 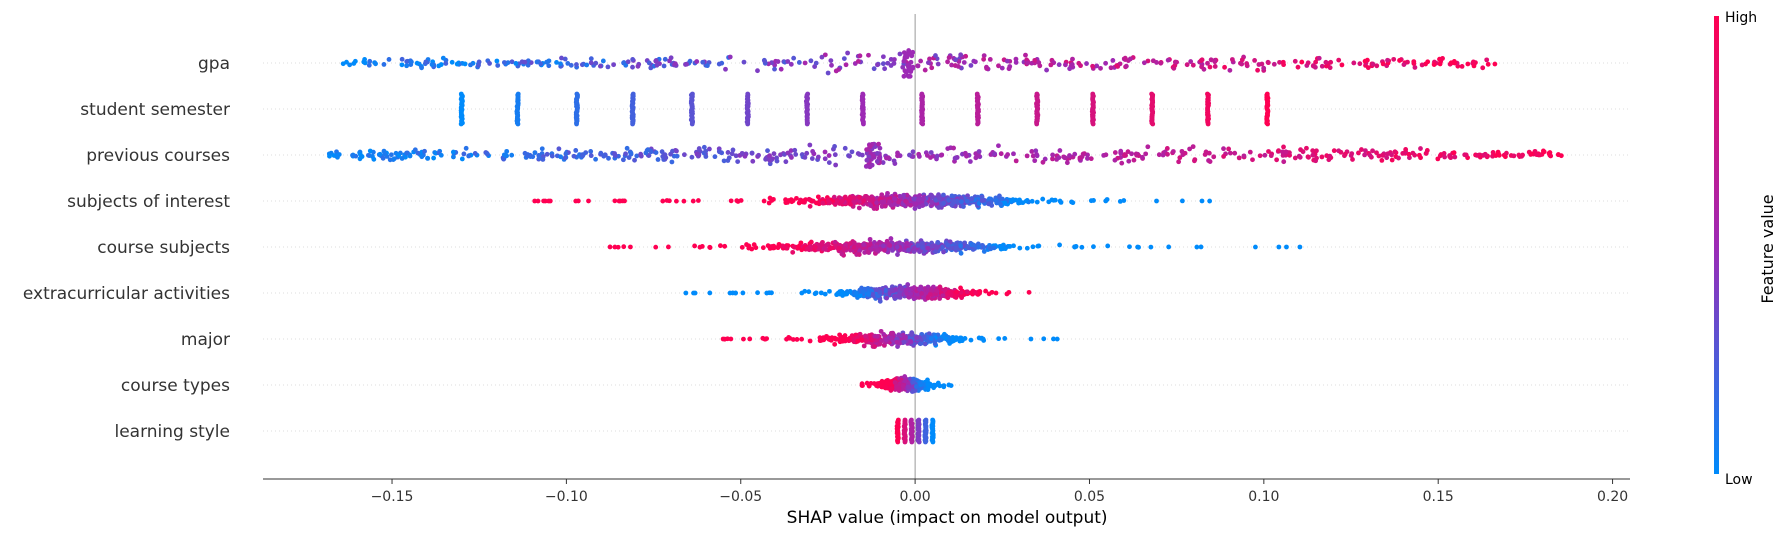 What do you see at coordinates (566, 497) in the screenshot?
I see `x-tick-label: −0.10` at bounding box center [566, 497].